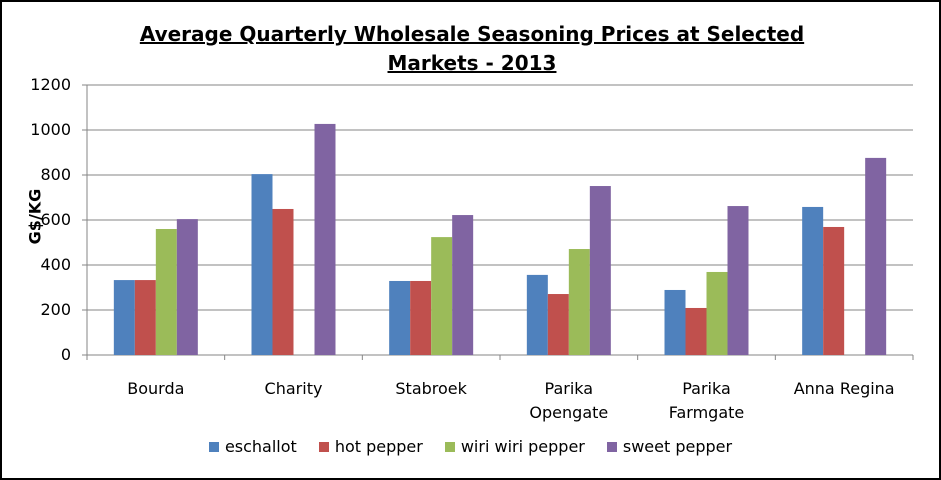  Describe the element at coordinates (156, 388) in the screenshot. I see `x-tick-label: Bourda` at that location.